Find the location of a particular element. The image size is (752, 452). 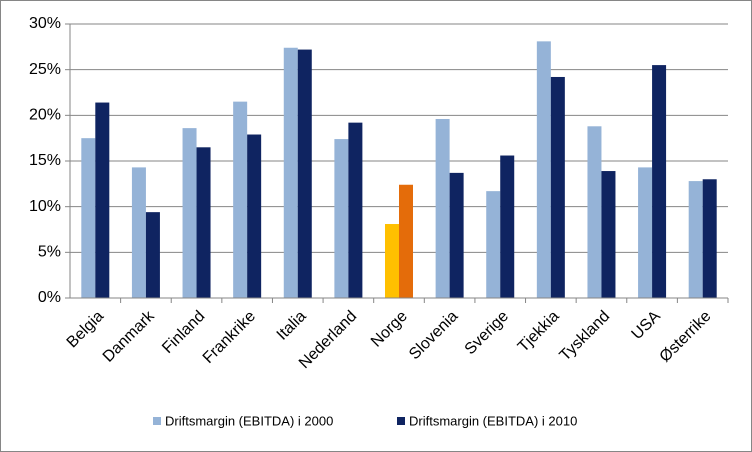

y-tick-label: 20% is located at coordinates (45, 115).